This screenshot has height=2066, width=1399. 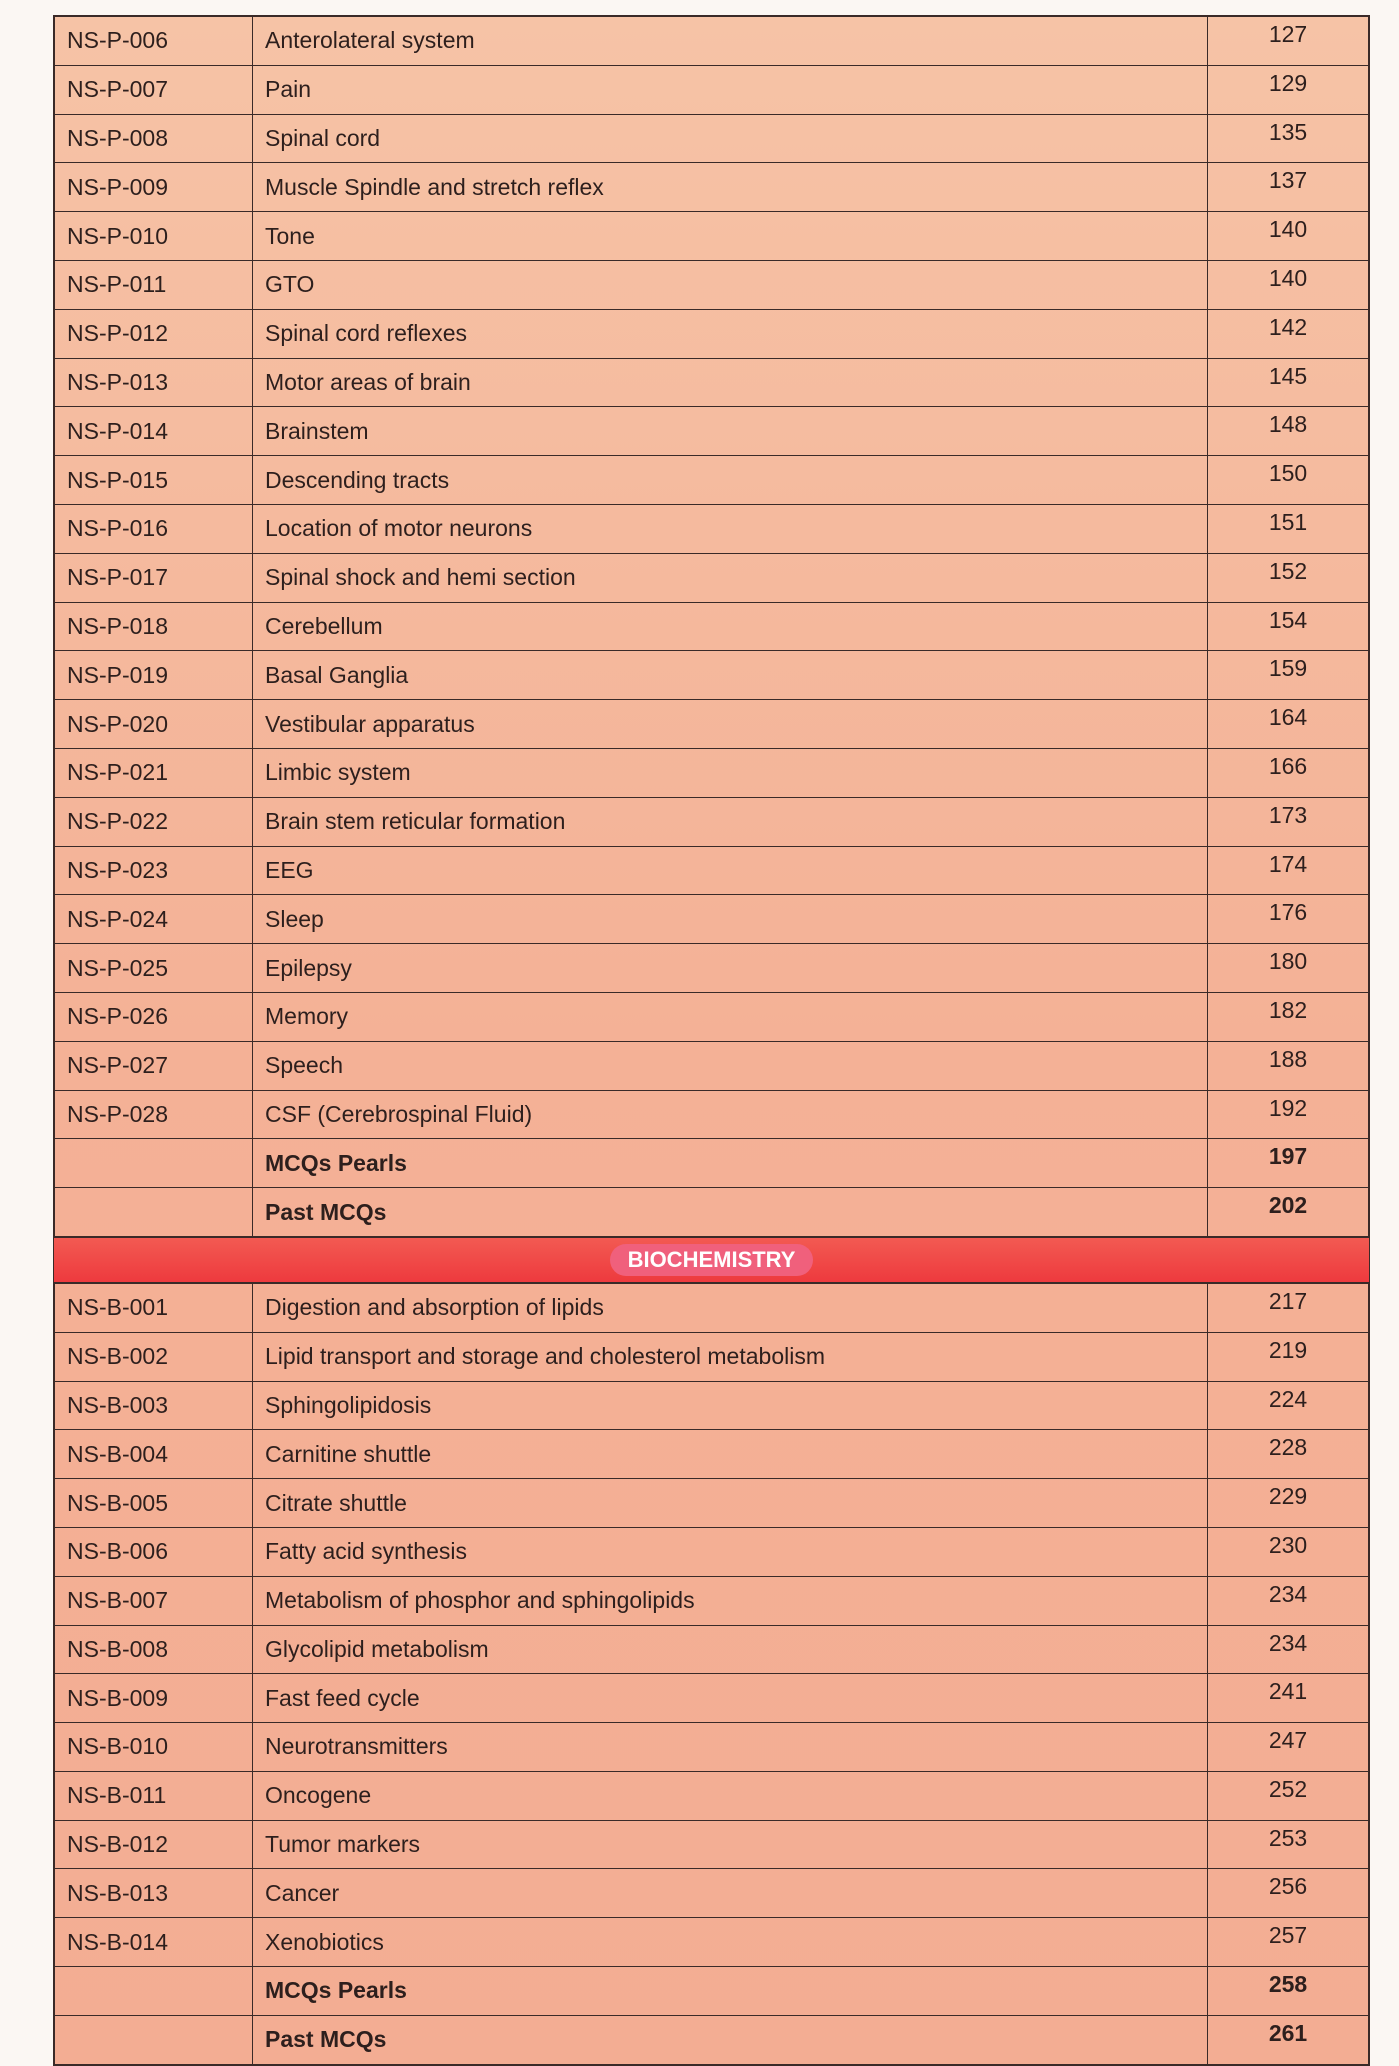 I want to click on table-row: NS-P-010 Tone 140, so click(x=711, y=236).